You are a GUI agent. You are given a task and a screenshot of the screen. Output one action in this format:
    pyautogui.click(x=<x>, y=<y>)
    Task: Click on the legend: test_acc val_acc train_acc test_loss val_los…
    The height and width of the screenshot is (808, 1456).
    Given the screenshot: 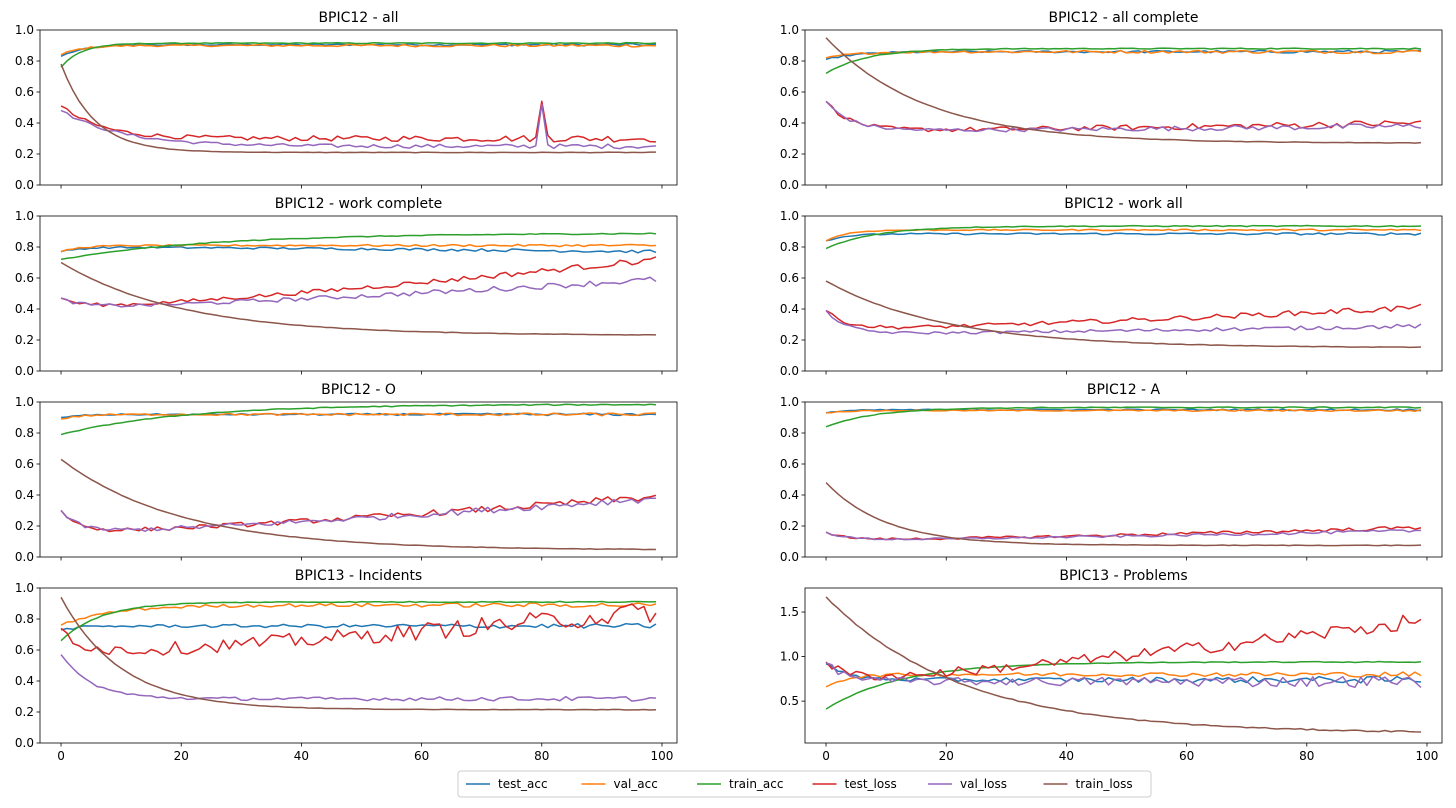 What is the action you would take?
    pyautogui.click(x=804, y=784)
    